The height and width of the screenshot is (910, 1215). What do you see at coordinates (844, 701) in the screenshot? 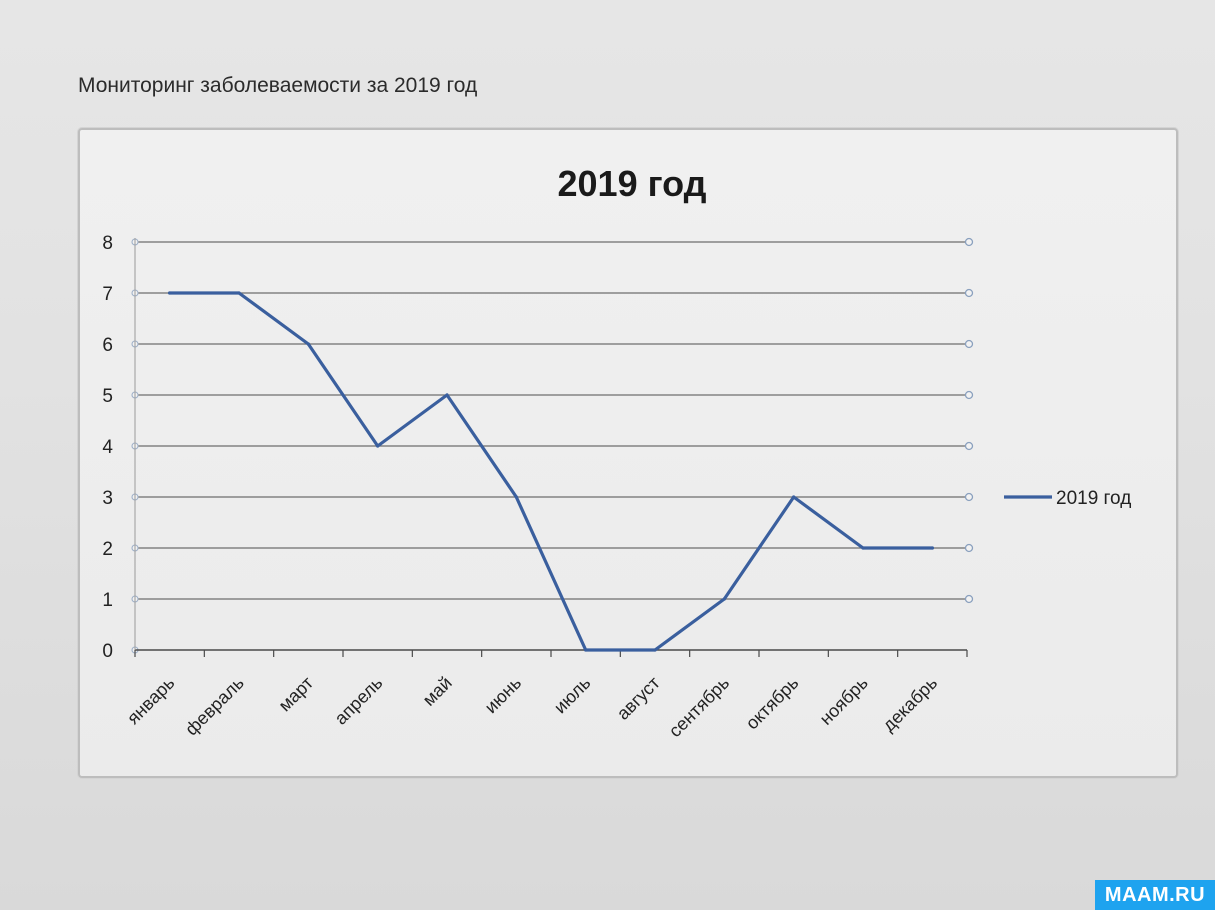
I see `x-tick-label: ноябрь` at bounding box center [844, 701].